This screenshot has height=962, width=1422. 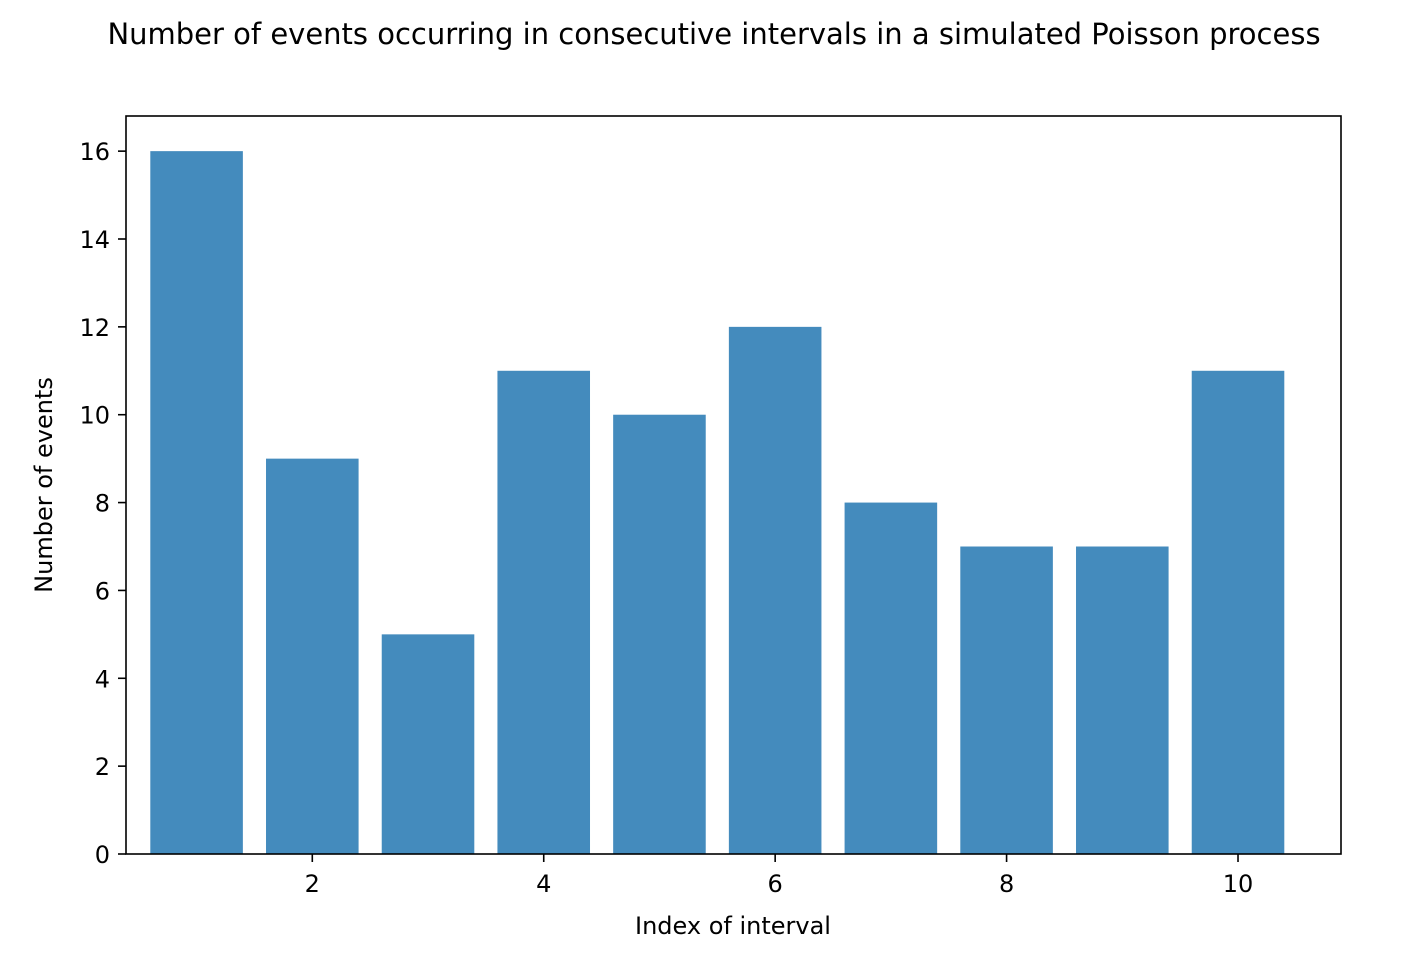 I want to click on y-tick-label: 2, so click(x=102, y=767).